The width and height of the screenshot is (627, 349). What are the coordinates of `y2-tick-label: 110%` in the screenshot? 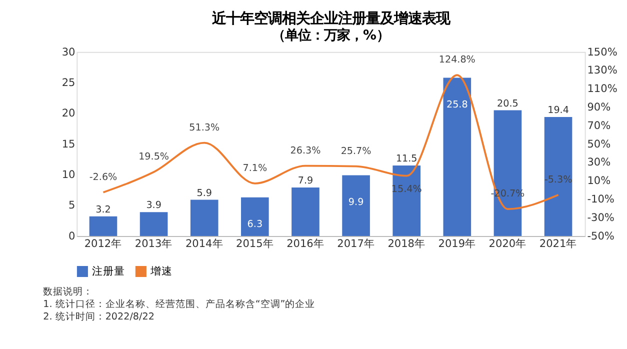 It's located at (602, 89).